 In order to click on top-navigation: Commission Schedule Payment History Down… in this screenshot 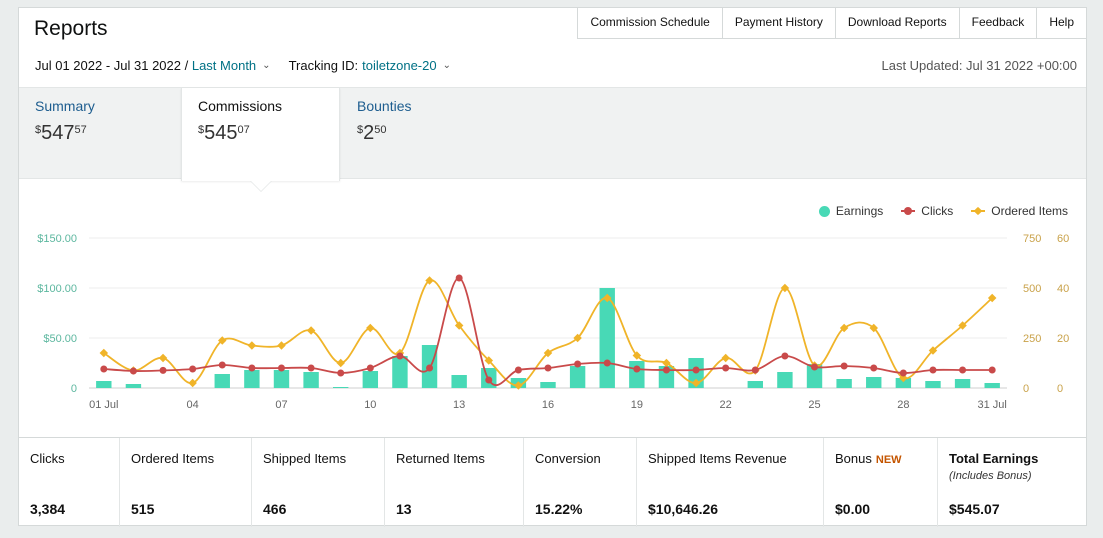, I will do `click(832, 23)`.